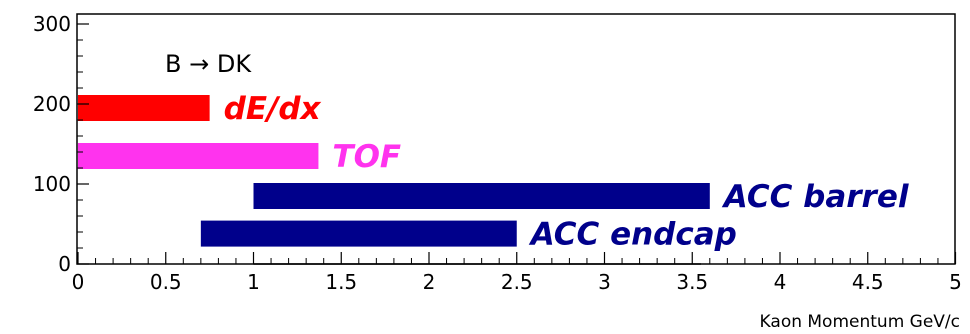 The width and height of the screenshot is (970, 334). What do you see at coordinates (868, 282) in the screenshot?
I see `x-tick-label: 4.5` at bounding box center [868, 282].